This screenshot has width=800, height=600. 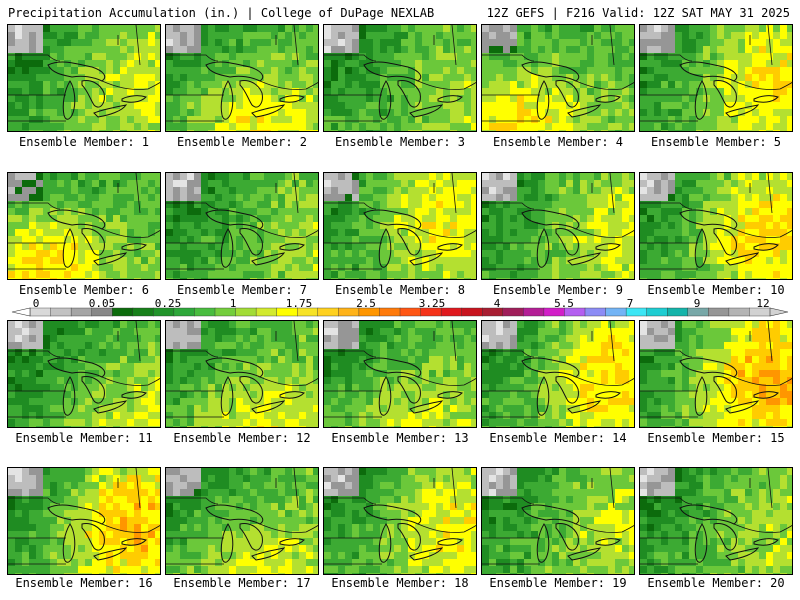 What do you see at coordinates (84, 290) in the screenshot?
I see `ensemble-member-label: Ensemble Member: 6` at bounding box center [84, 290].